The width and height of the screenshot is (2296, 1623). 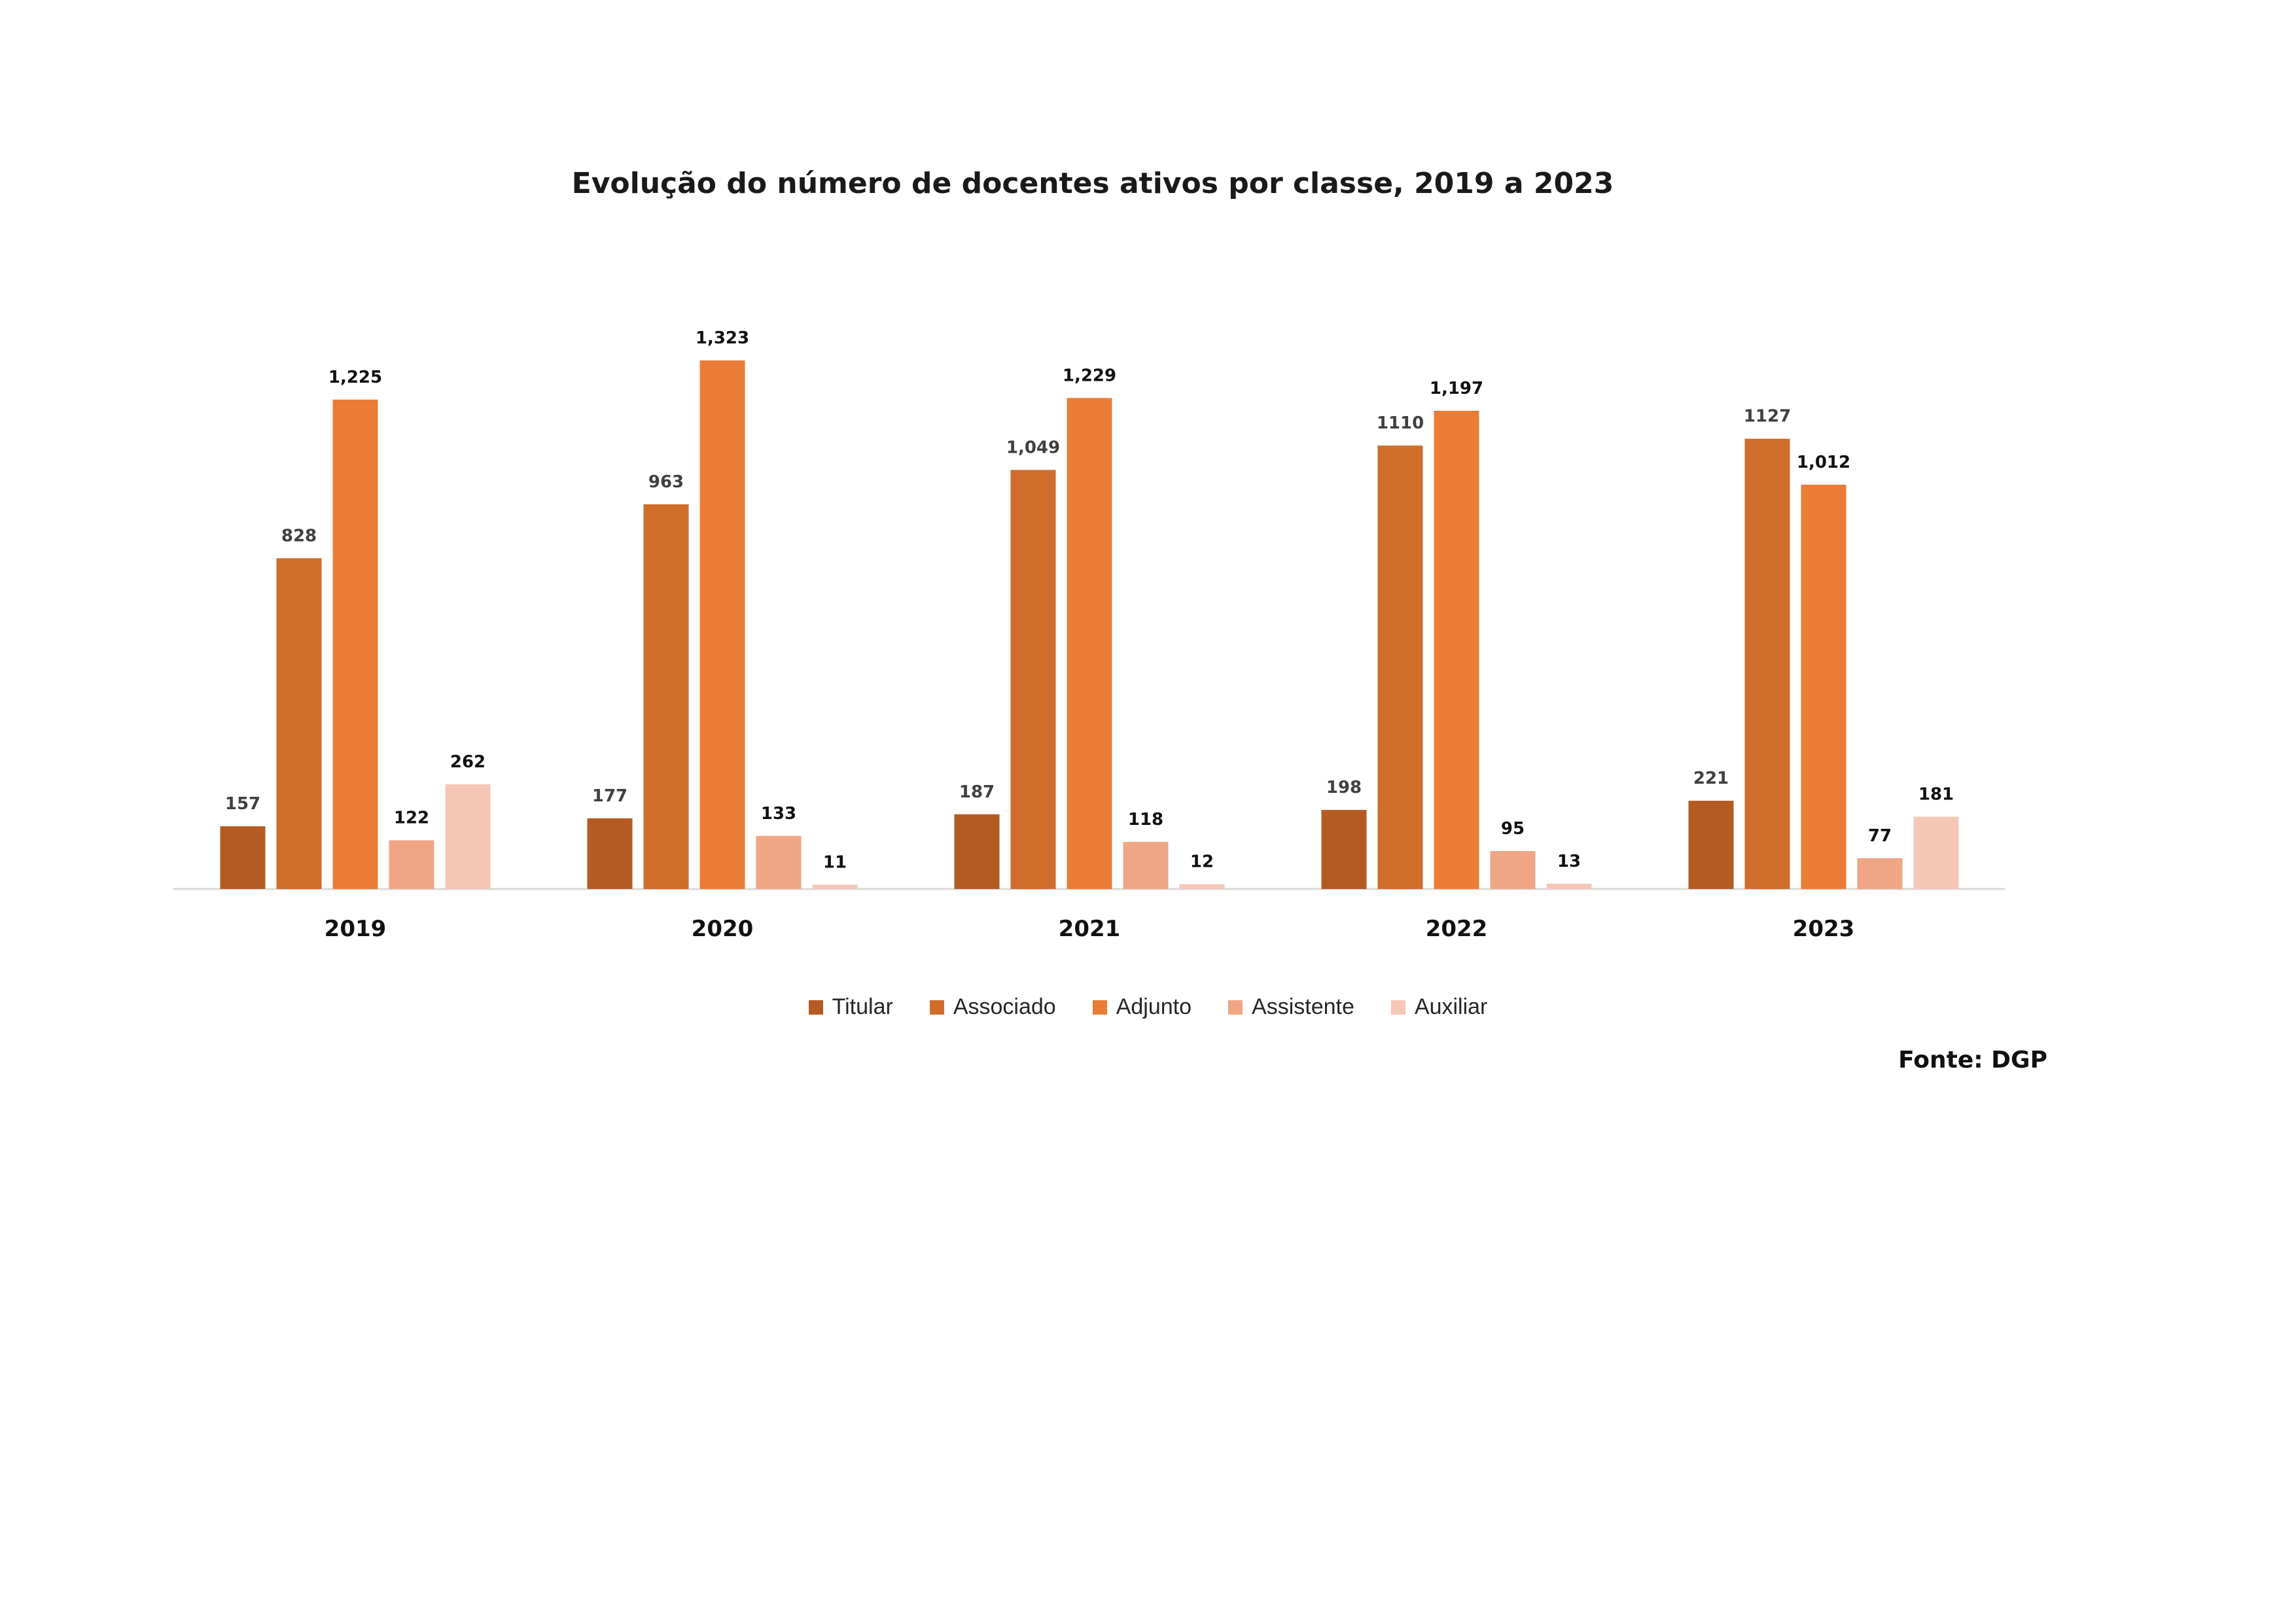 What do you see at coordinates (815, 1008) in the screenshot?
I see `legend-swatch-titular` at bounding box center [815, 1008].